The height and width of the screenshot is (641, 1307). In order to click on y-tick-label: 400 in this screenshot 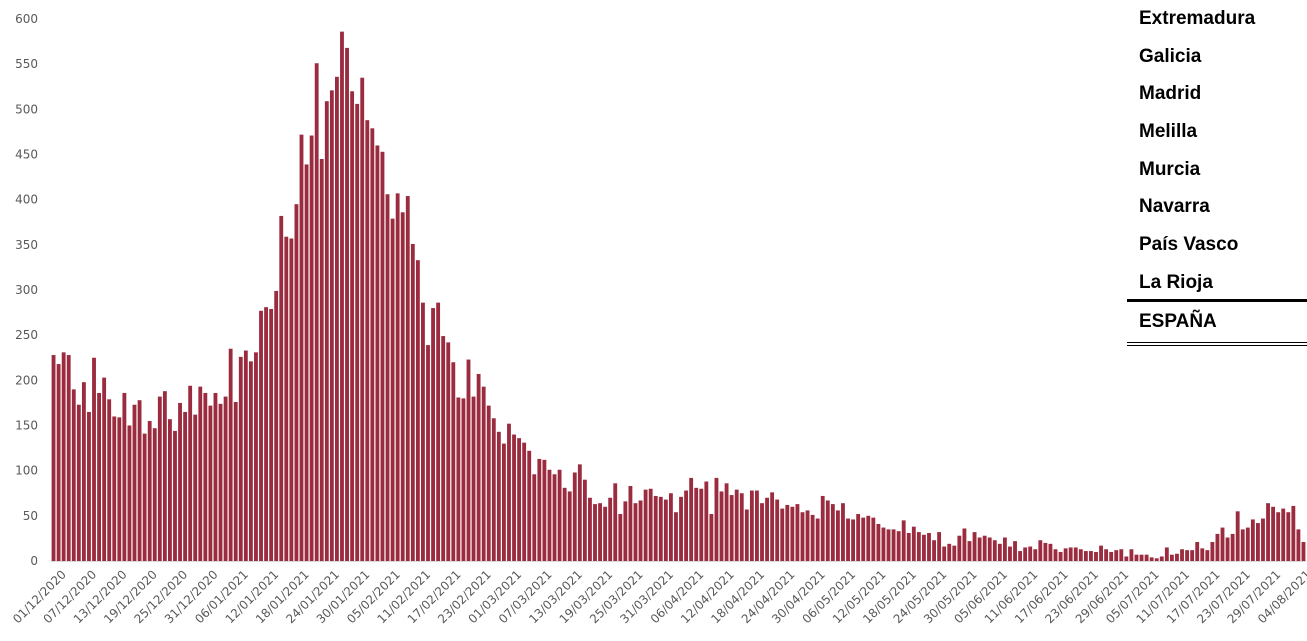, I will do `click(26, 200)`.